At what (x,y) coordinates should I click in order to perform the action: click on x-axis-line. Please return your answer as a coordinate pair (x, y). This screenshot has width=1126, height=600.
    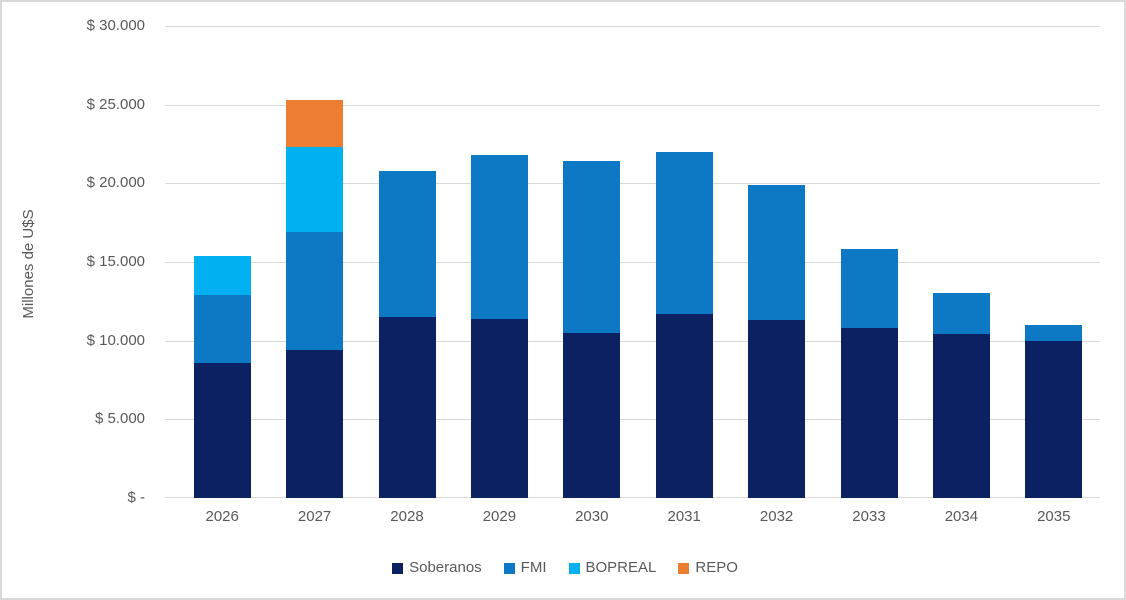
    Looking at the image, I should click on (632, 497).